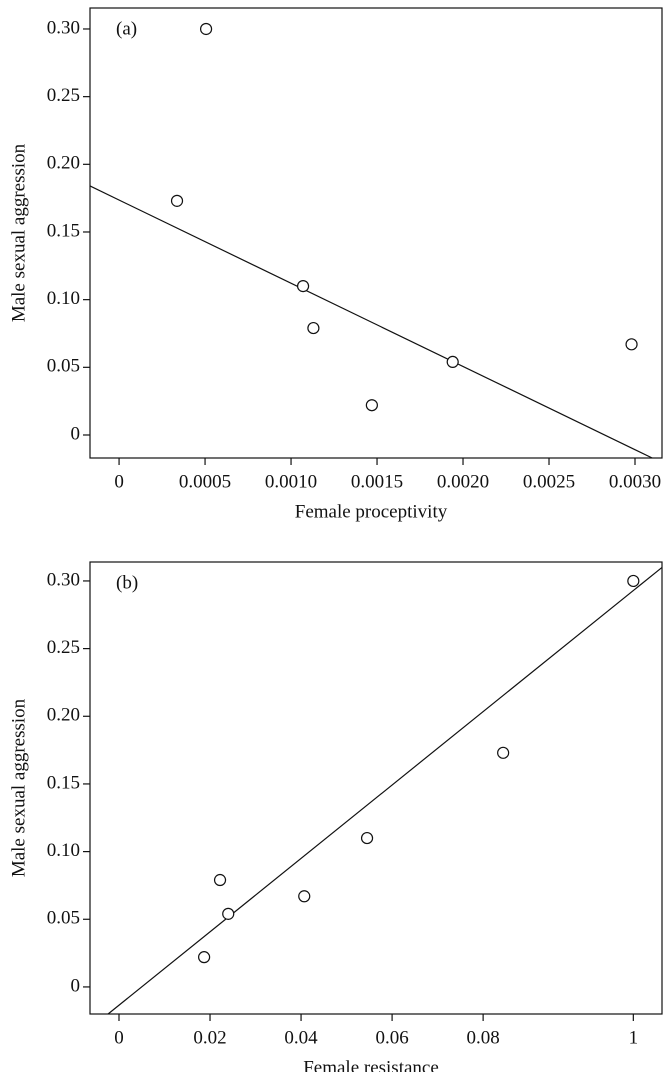 This screenshot has width=670, height=1072. I want to click on x-tick-label: 0.0025, so click(549, 481).